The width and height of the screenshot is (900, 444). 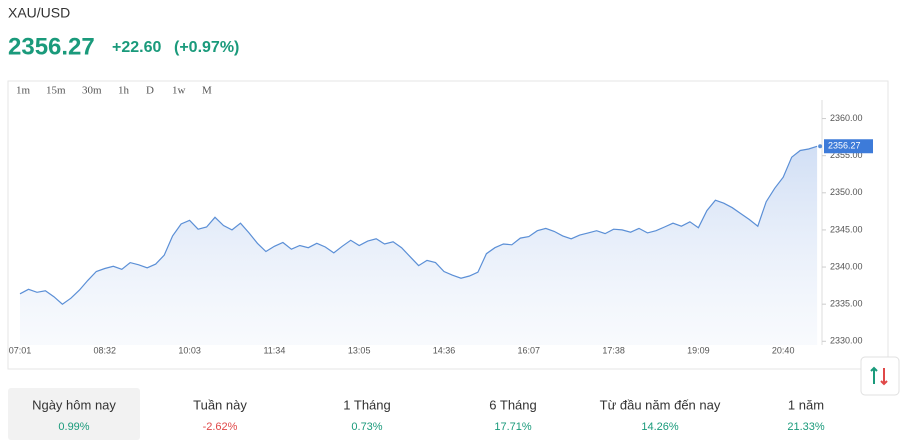 I want to click on y-tick-label: 2340.00, so click(x=846, y=266).